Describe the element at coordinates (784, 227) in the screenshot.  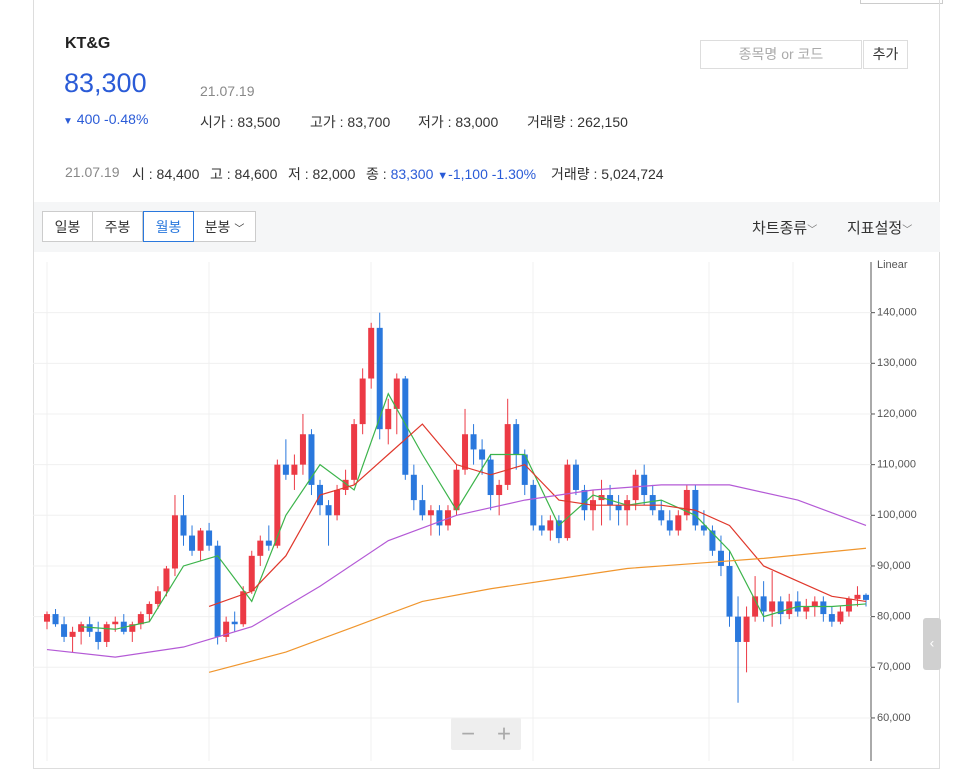
I see `menu: 차트종류﹀` at that location.